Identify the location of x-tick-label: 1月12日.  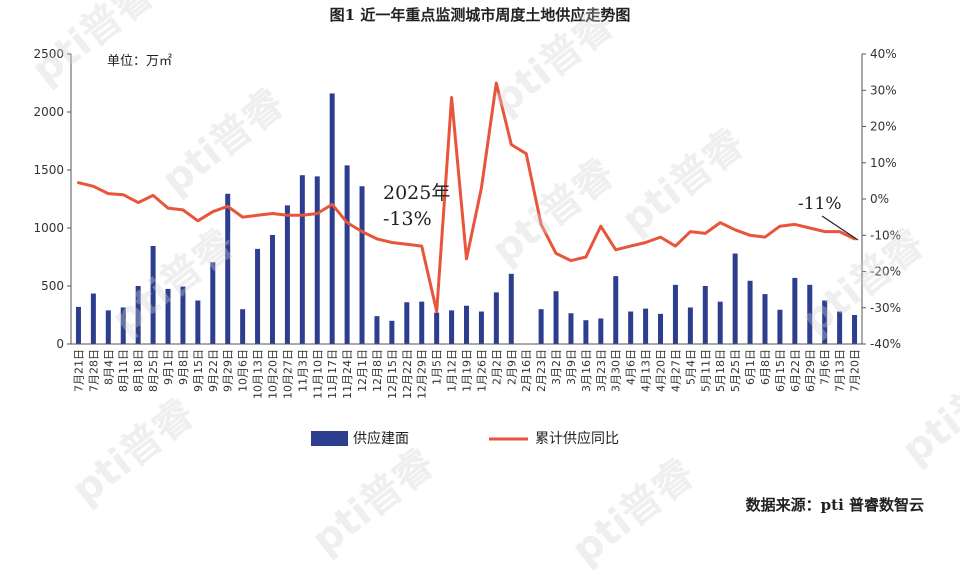
(452, 370).